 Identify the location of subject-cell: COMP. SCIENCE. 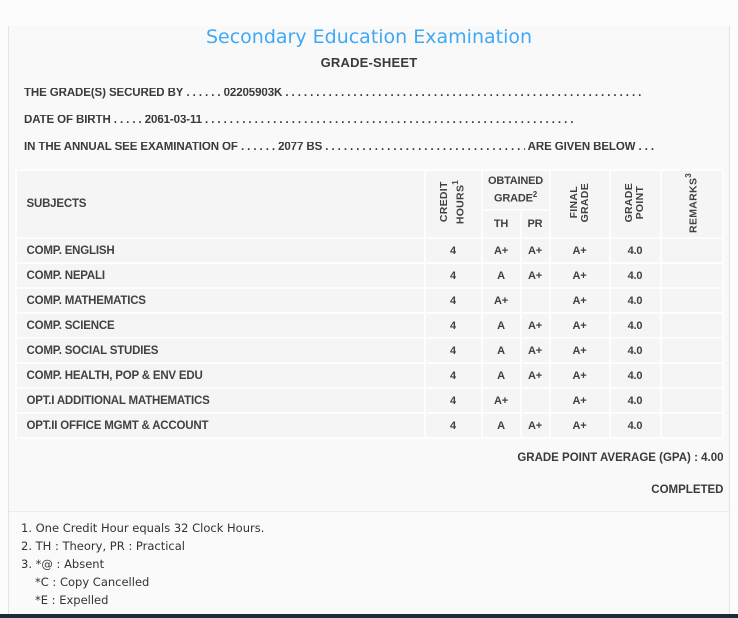
(220, 325).